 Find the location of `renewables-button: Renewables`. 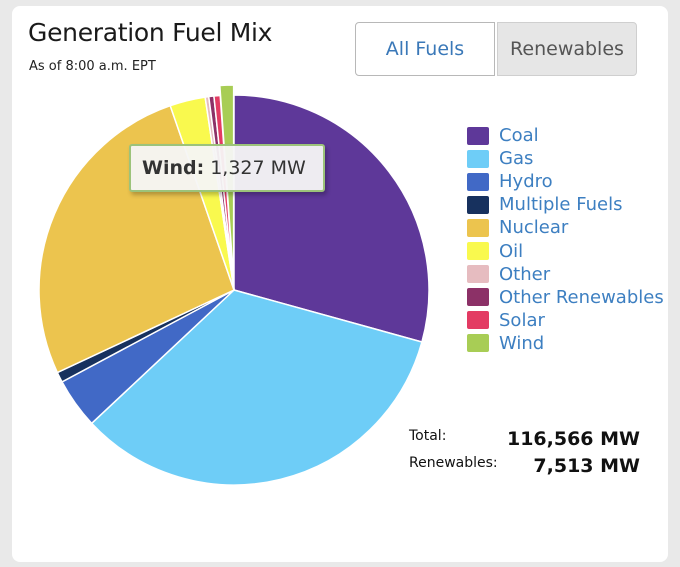

renewables-button: Renewables is located at coordinates (567, 49).